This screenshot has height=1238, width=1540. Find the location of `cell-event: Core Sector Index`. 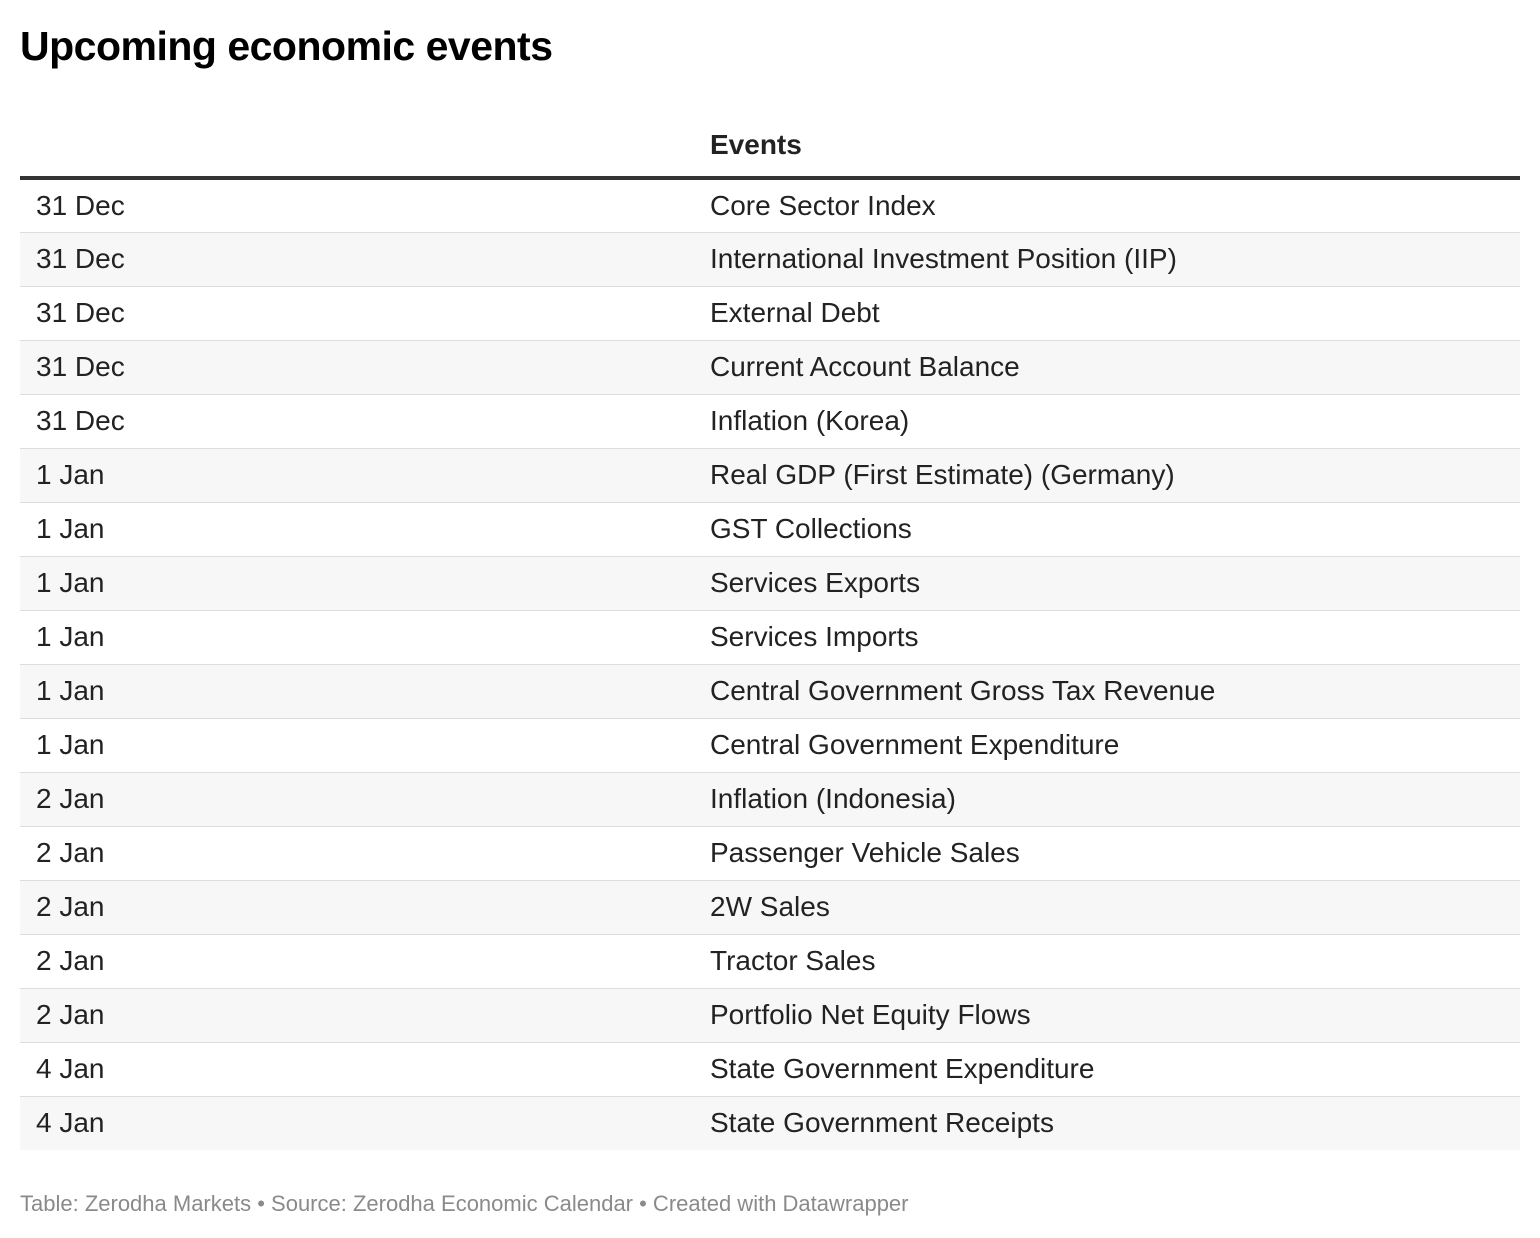

cell-event: Core Sector Index is located at coordinates (1115, 205).